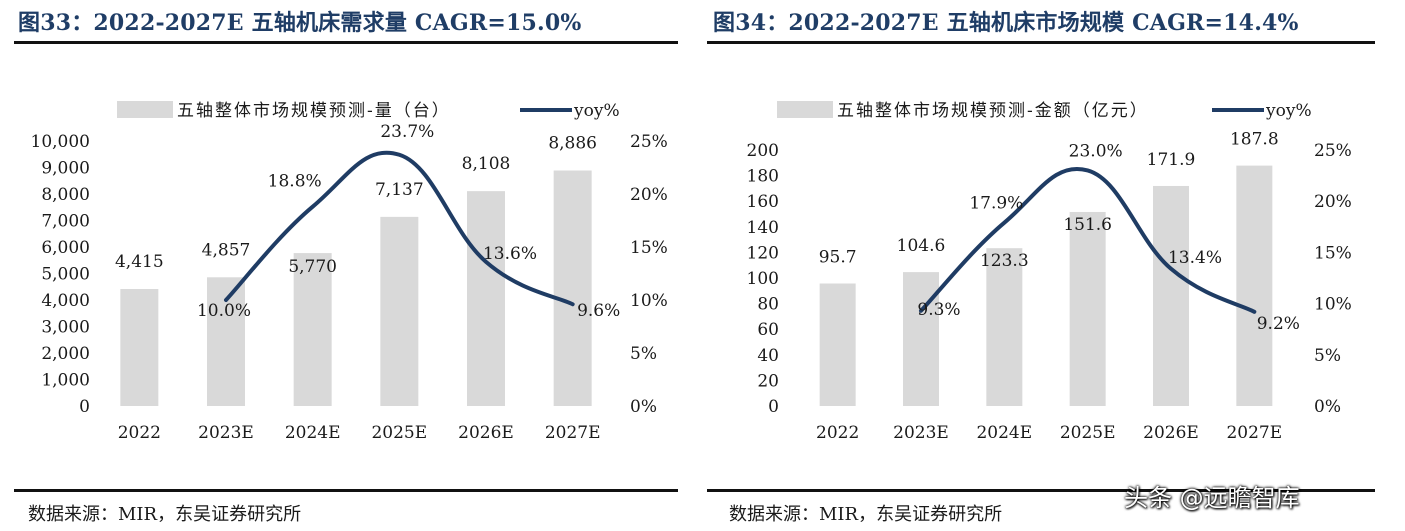 The width and height of the screenshot is (1405, 531). I want to click on y-tick-label: 120, so click(763, 253).